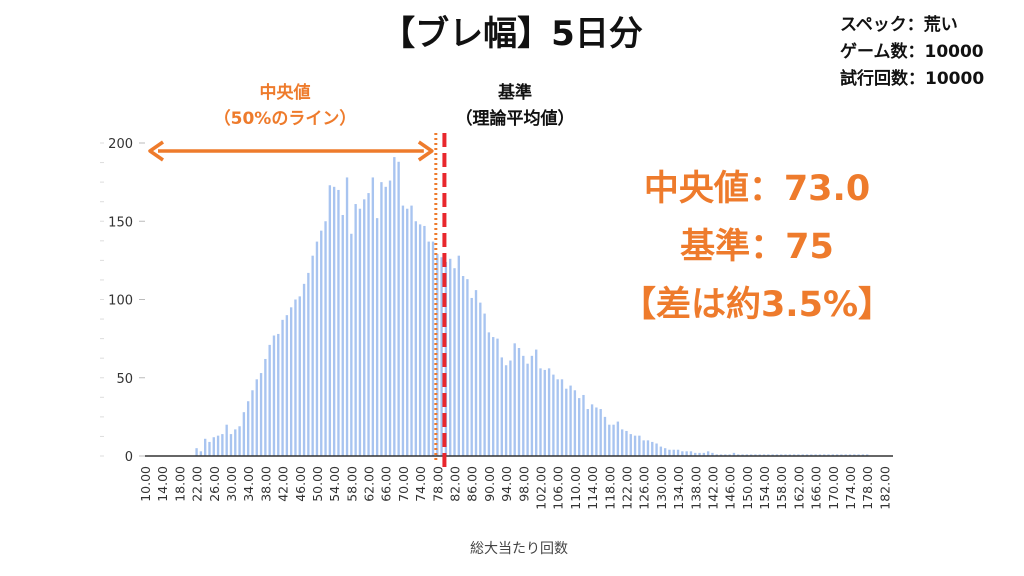 The image size is (1024, 576). I want to click on x-tick-label: 86.00, so click(472, 484).